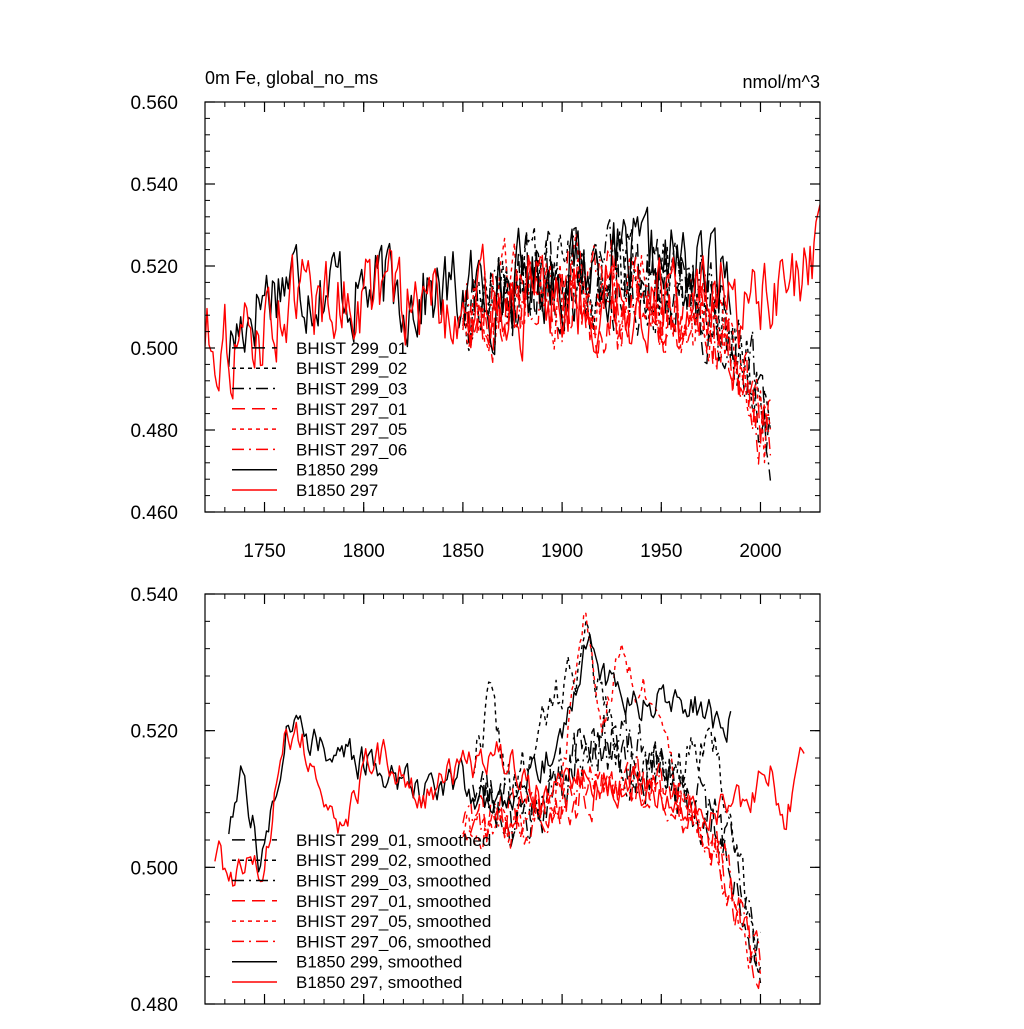 This screenshot has height=1029, width=1024. Describe the element at coordinates (337, 490) in the screenshot. I see `legend-label-b1850-297: B1850 297` at that location.